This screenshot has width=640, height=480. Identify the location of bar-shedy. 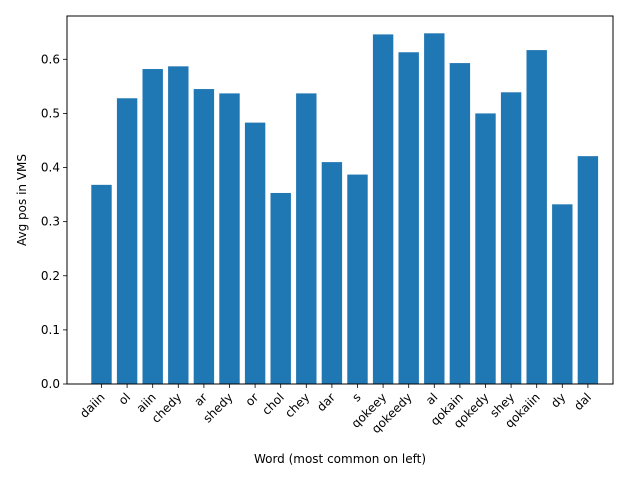
(229, 238).